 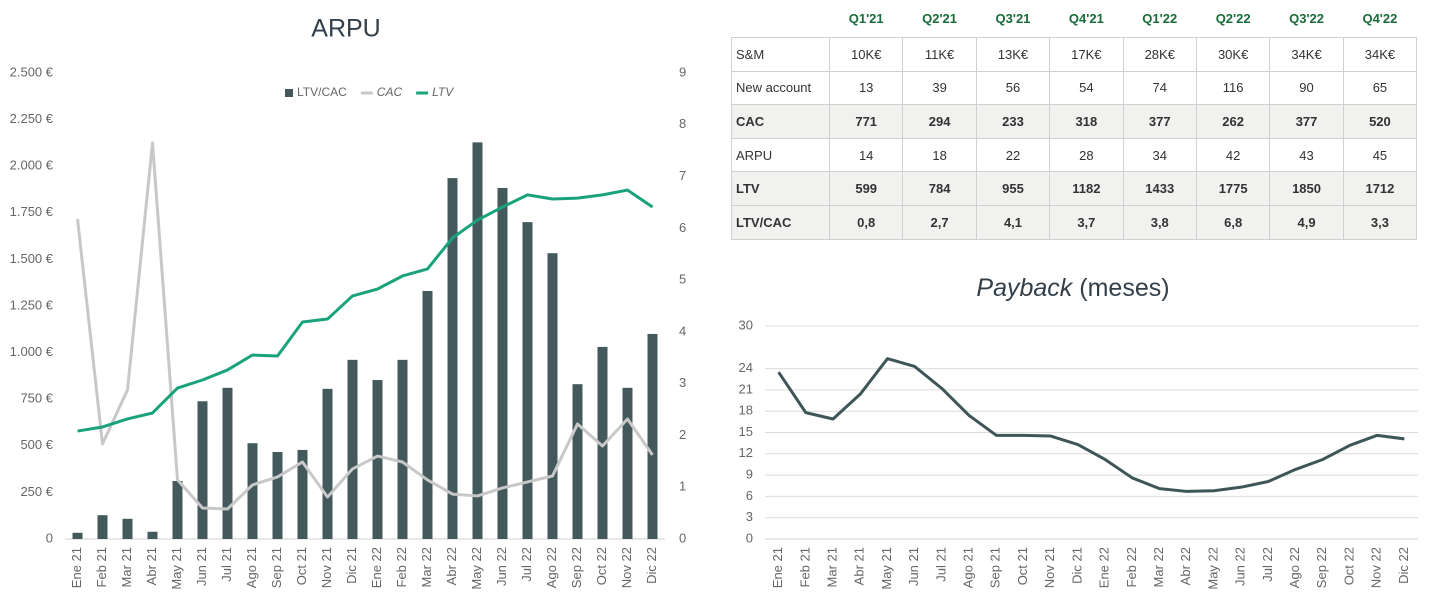 I want to click on title-unit: (meses), so click(x=1124, y=288).